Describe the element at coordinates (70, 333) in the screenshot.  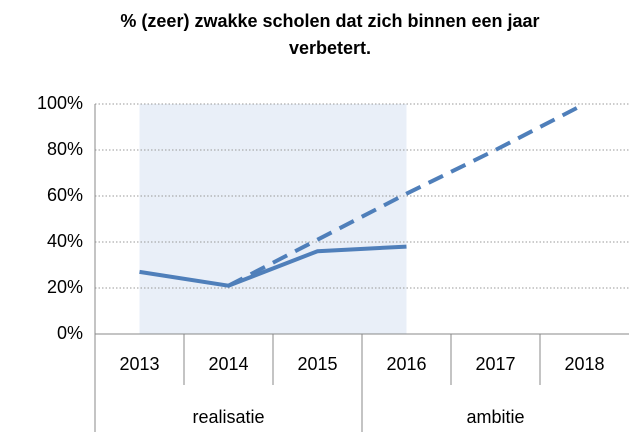
I see `y-tick-label: 0%` at that location.